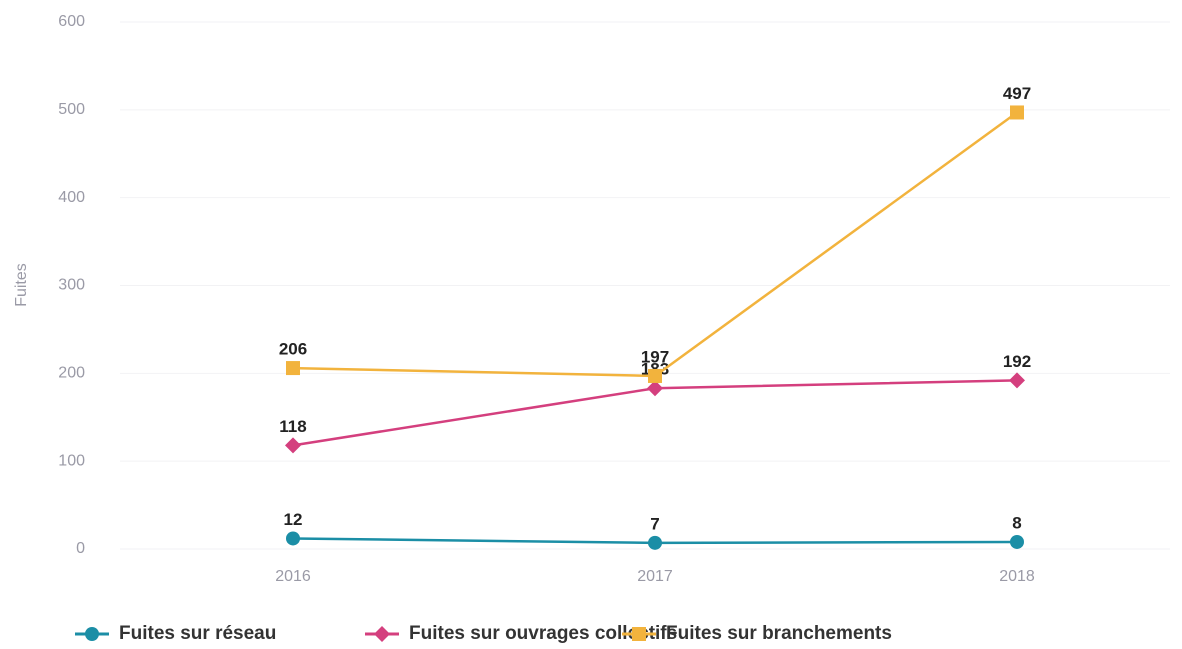  I want to click on x-tick-label: 2017, so click(655, 576).